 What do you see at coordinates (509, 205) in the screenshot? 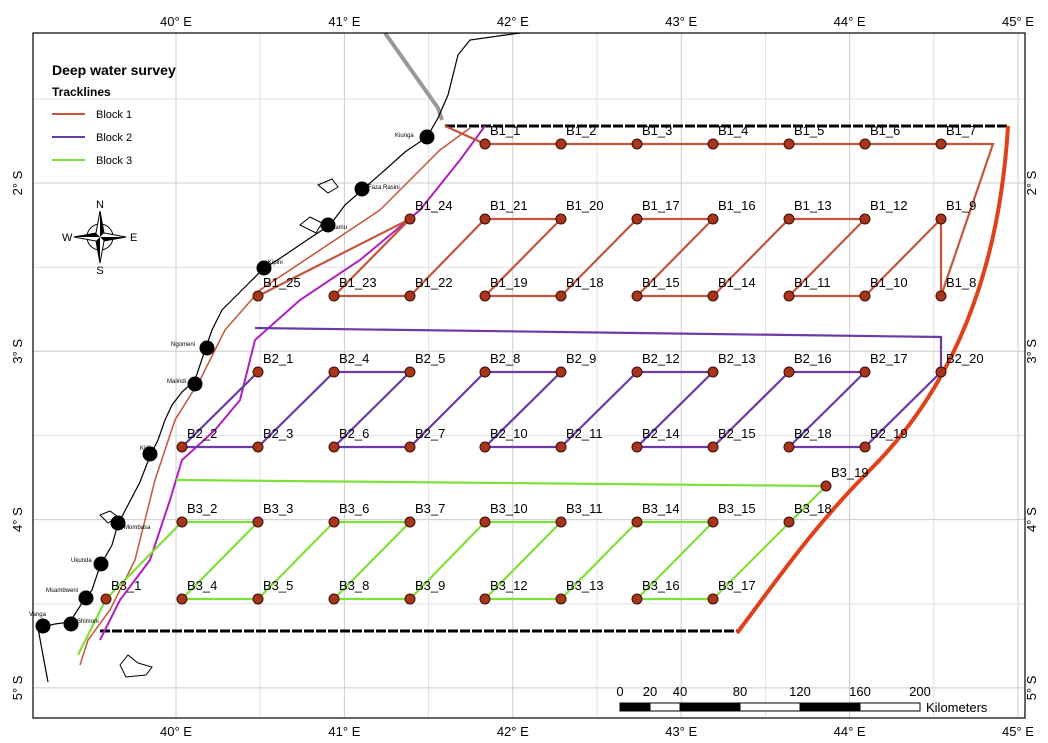
I see `station-label: B1_21` at bounding box center [509, 205].